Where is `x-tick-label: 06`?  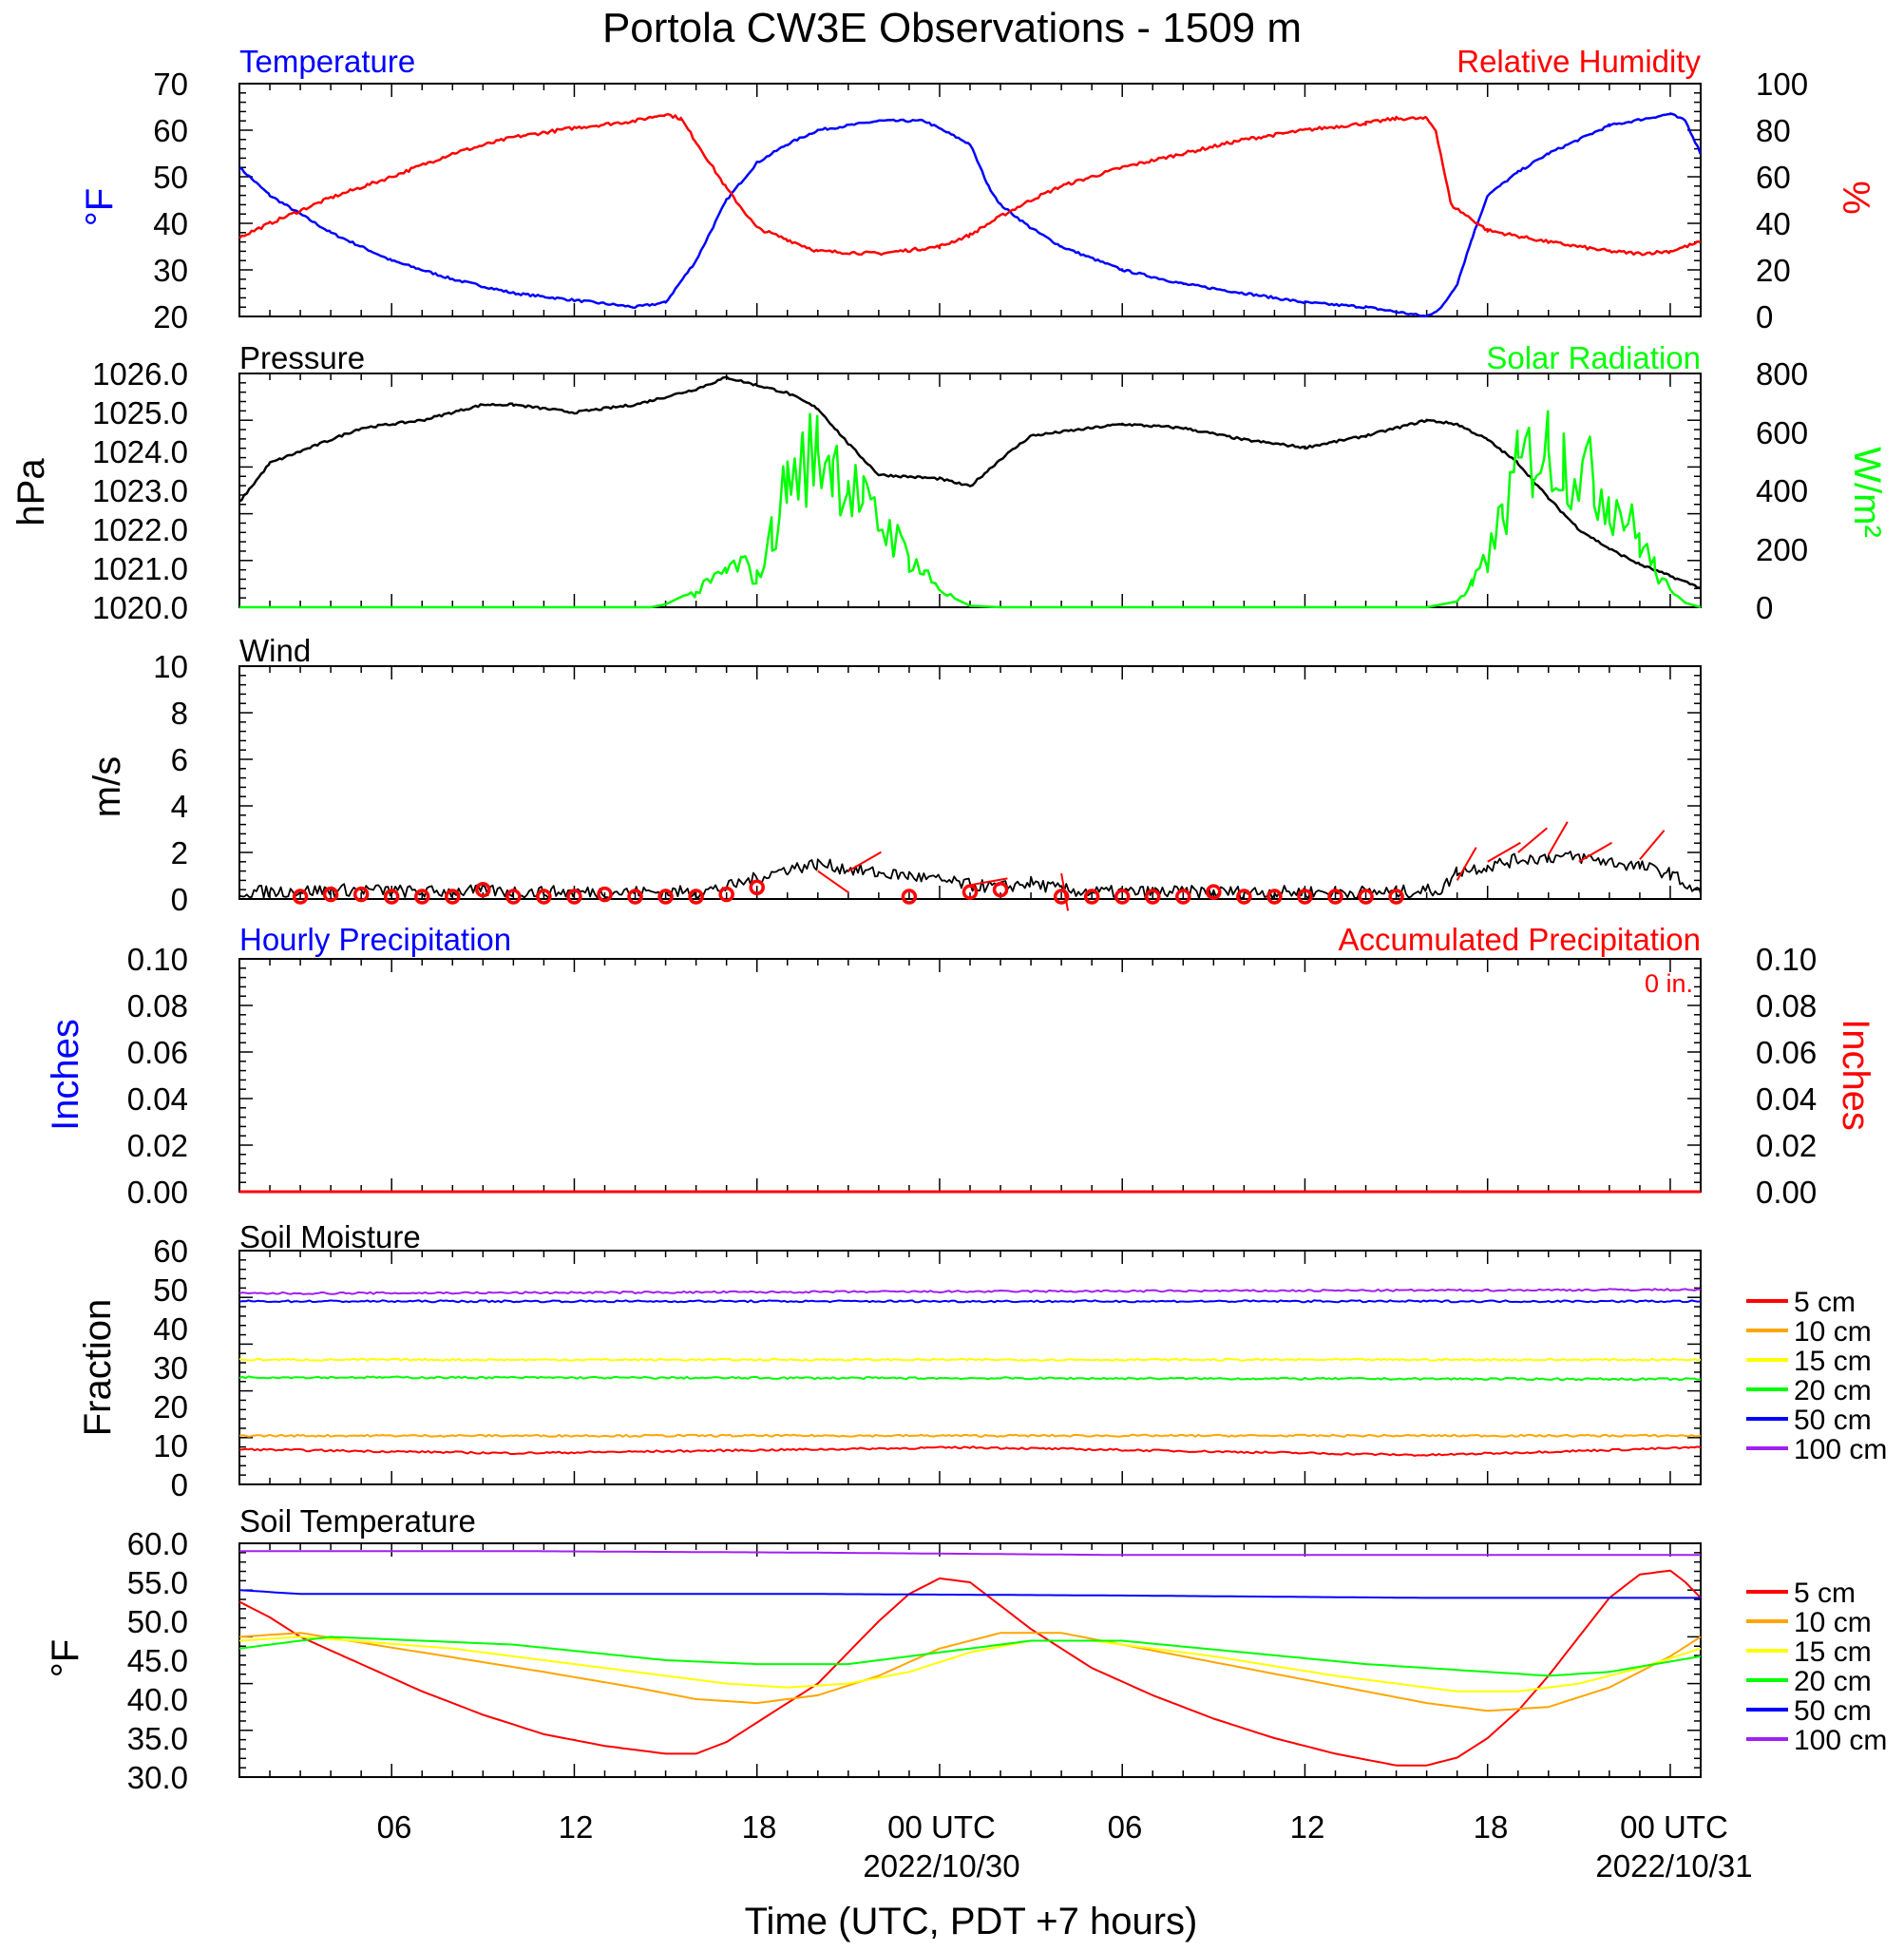
x-tick-label: 06 is located at coordinates (1125, 1827).